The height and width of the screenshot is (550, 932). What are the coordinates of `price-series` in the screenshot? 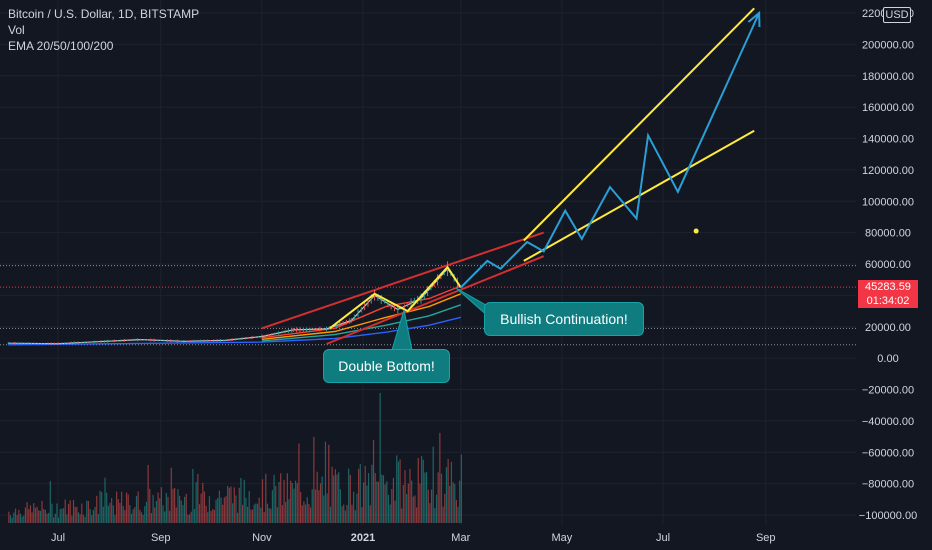 It's located at (234, 303).